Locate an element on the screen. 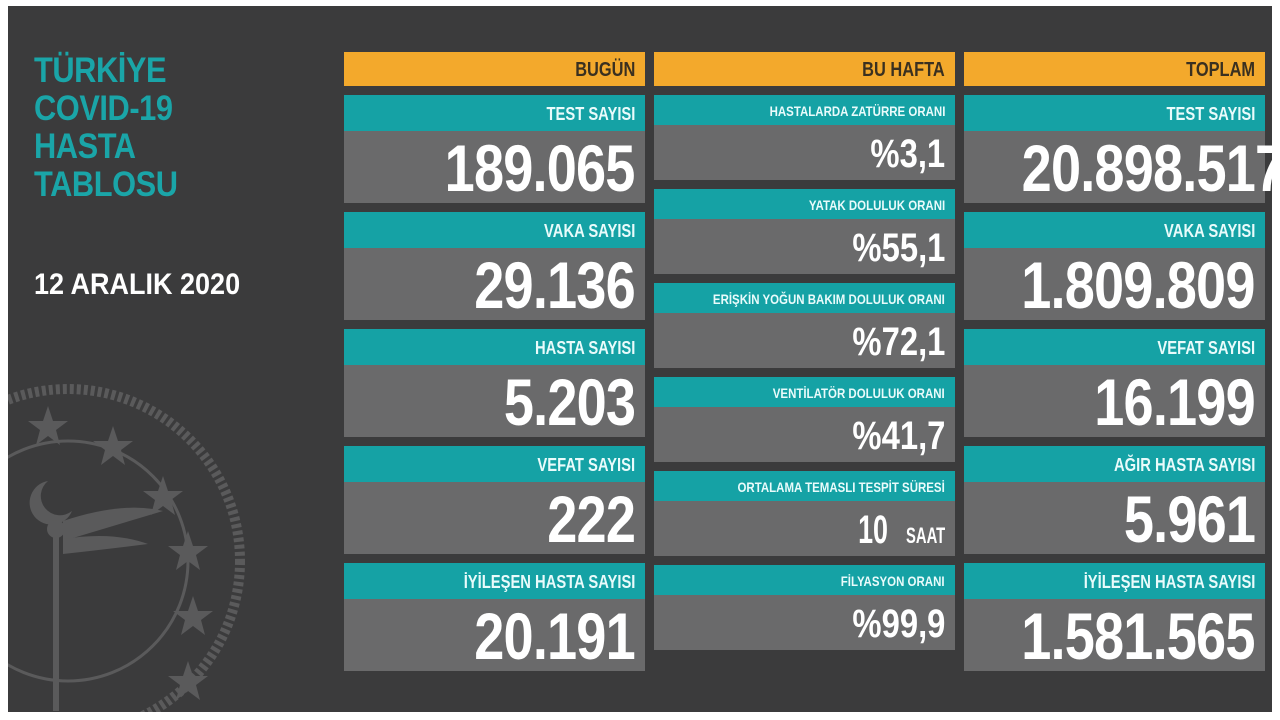 The height and width of the screenshot is (720, 1280). ventilator-occupancy-card: VENTİLATÖR DOLULUK ORANI %41,7 is located at coordinates (804, 419).